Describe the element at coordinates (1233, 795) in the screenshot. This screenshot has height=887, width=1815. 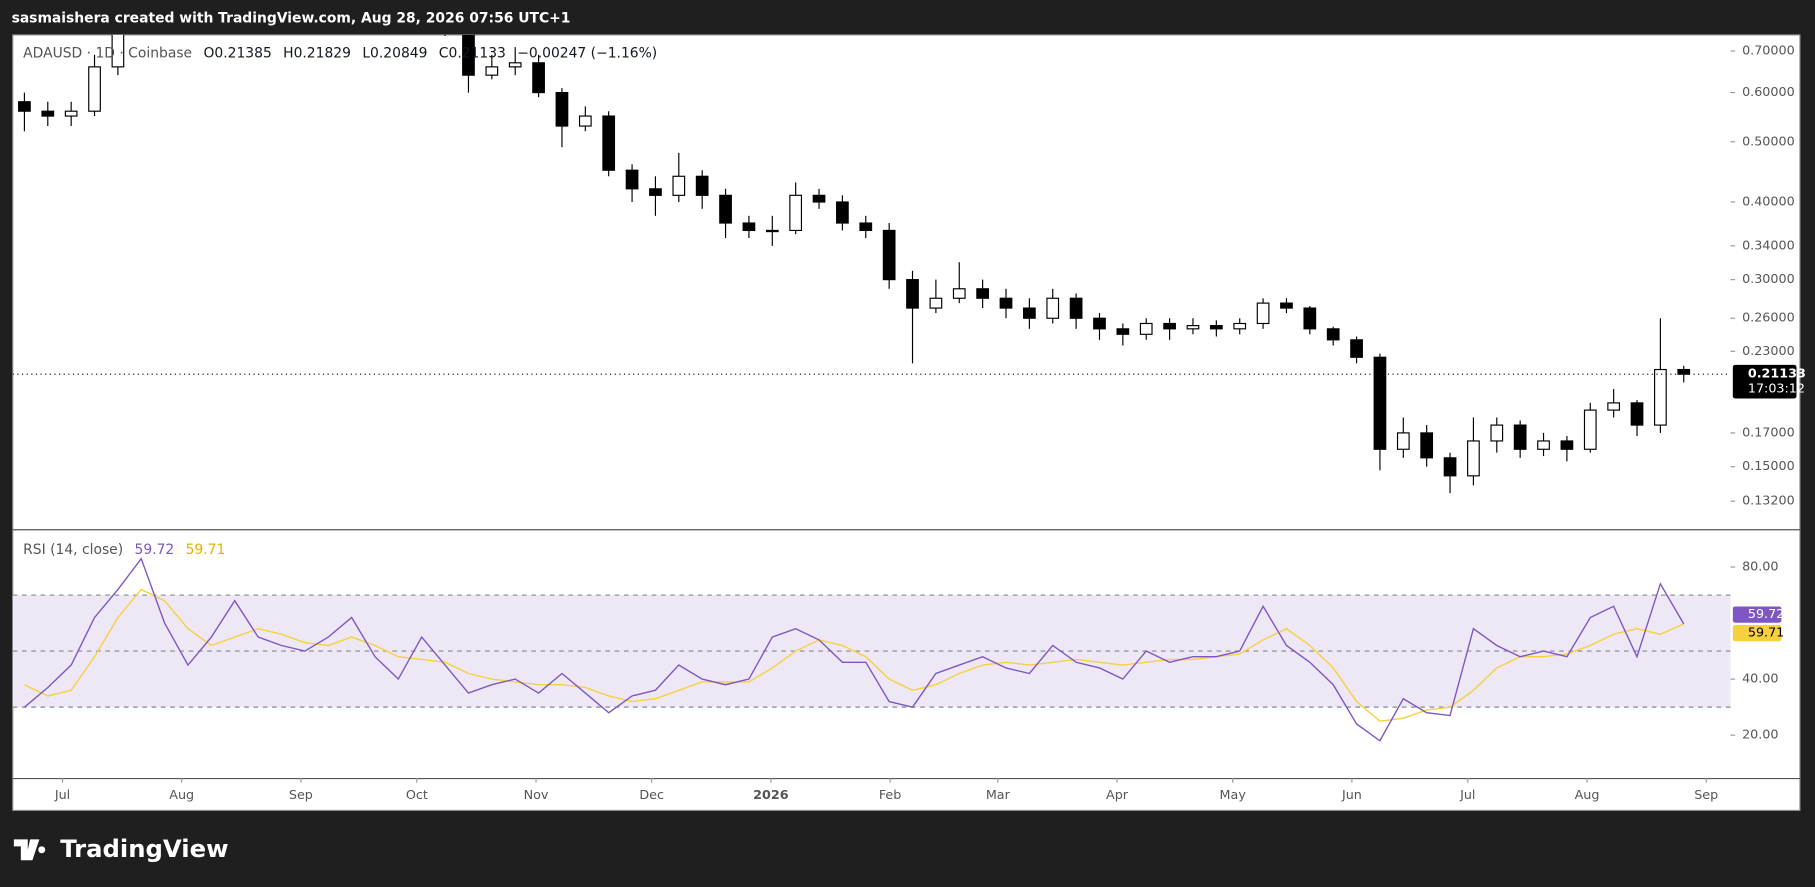
I see `x-tick-label: May` at that location.